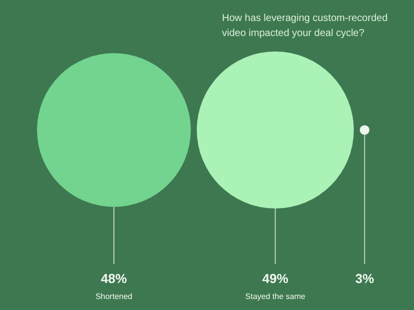 The image size is (414, 310). I want to click on data-label: 49%, so click(275, 278).